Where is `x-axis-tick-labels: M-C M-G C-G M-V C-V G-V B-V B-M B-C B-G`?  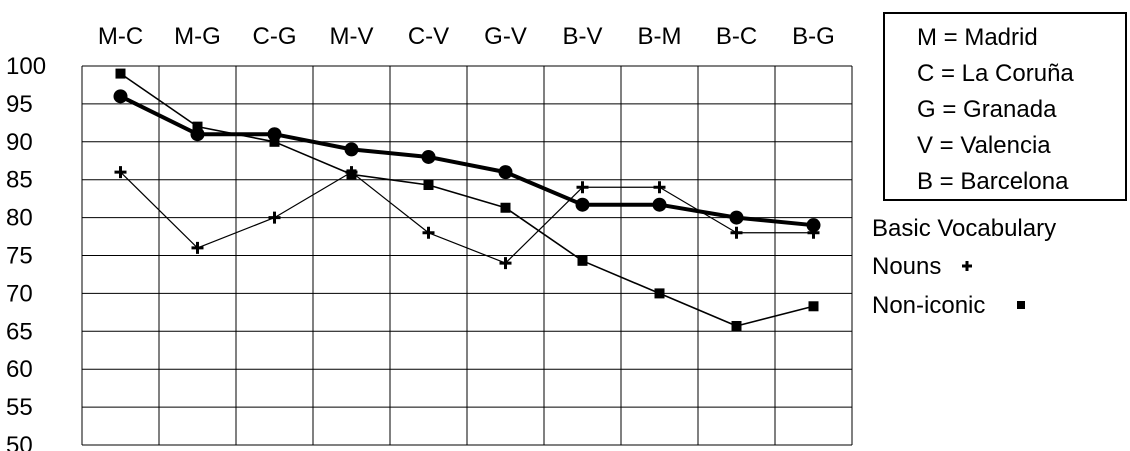 x-axis-tick-labels: M-C M-G C-G M-V C-V G-V B-V B-M B-C B-G is located at coordinates (466, 36).